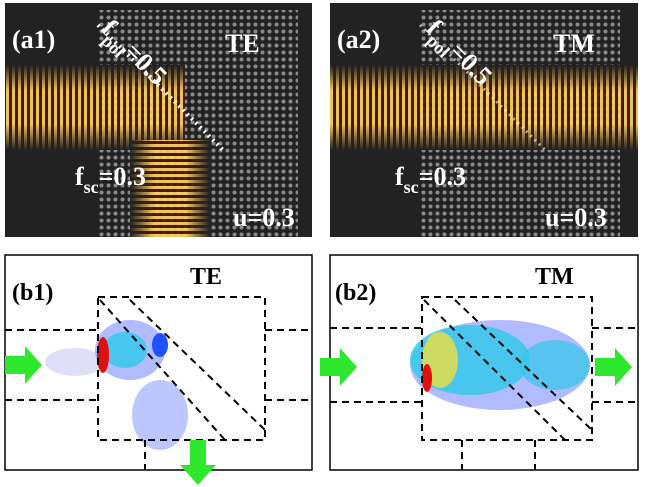 The image size is (646, 487). What do you see at coordinates (32, 293) in the screenshot?
I see `panel-label: (b1)` at bounding box center [32, 293].